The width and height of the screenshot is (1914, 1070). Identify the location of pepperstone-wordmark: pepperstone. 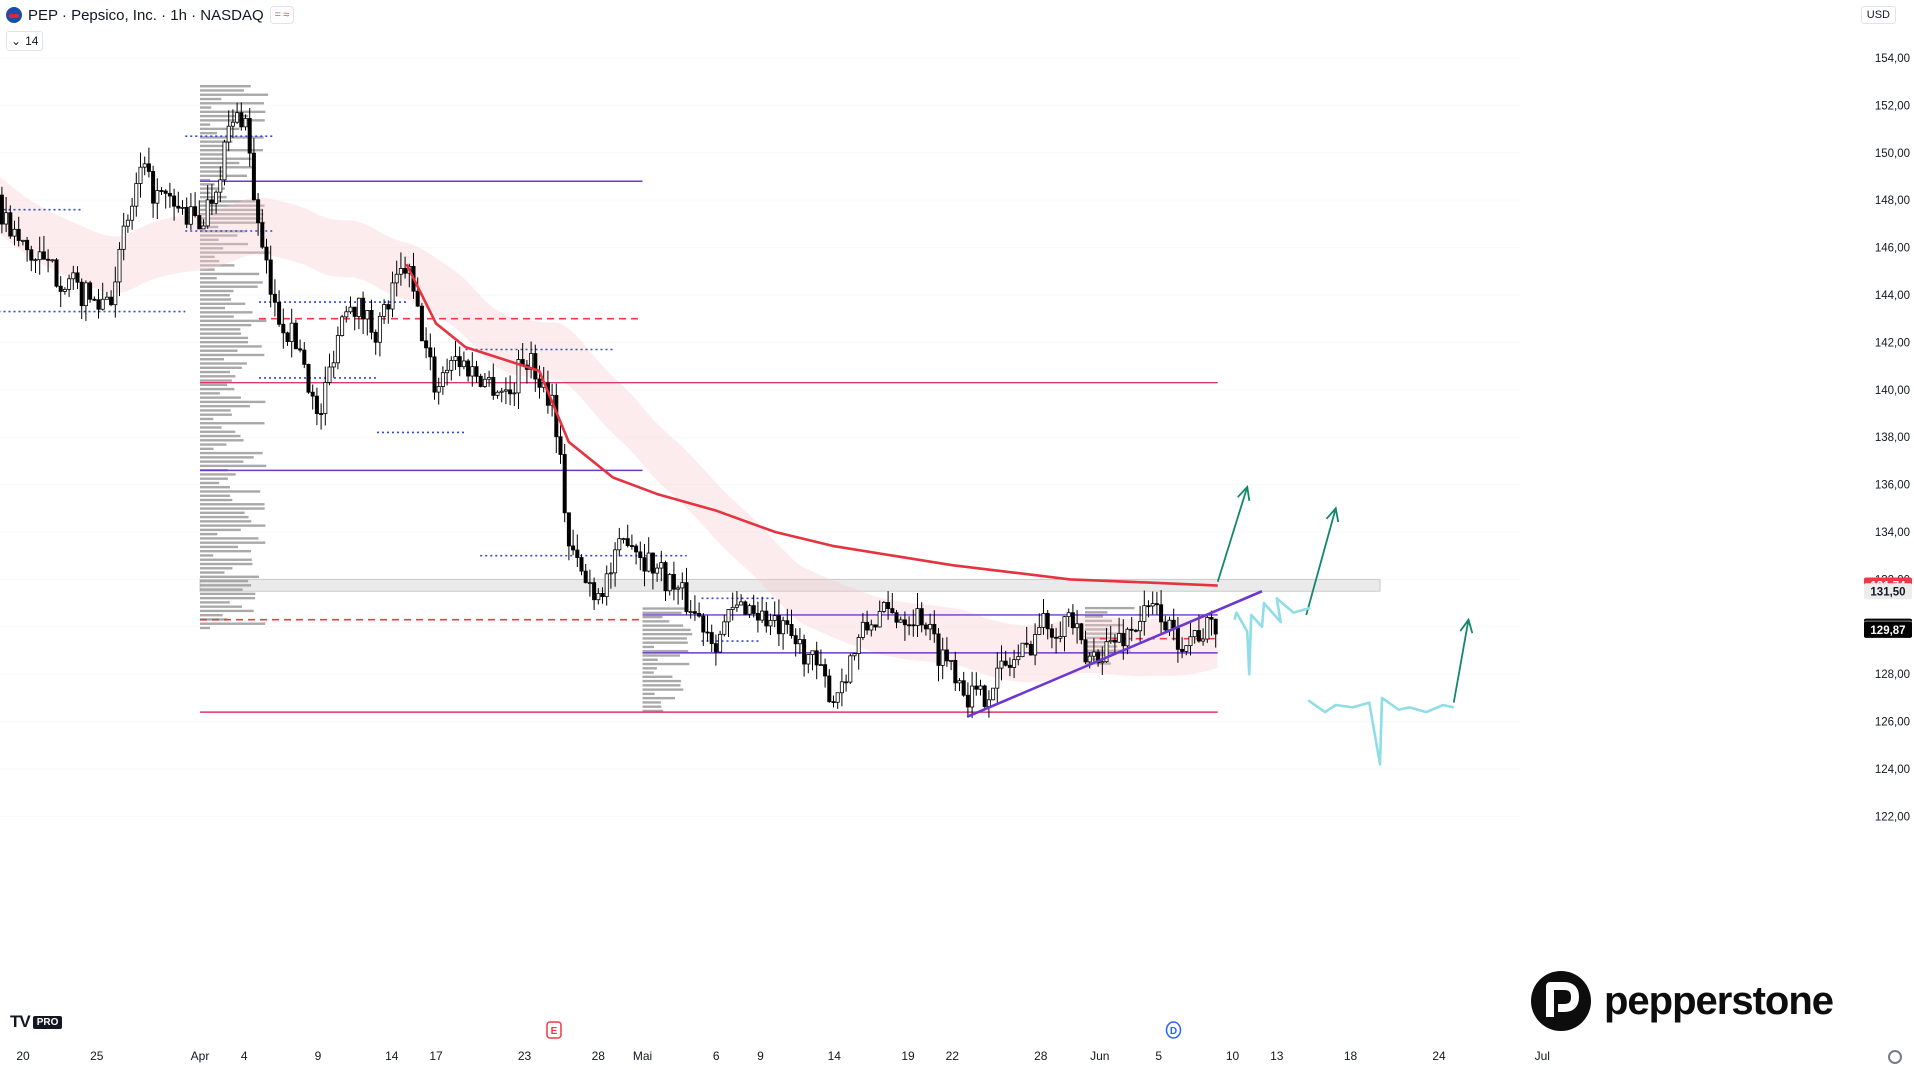
(1719, 1000).